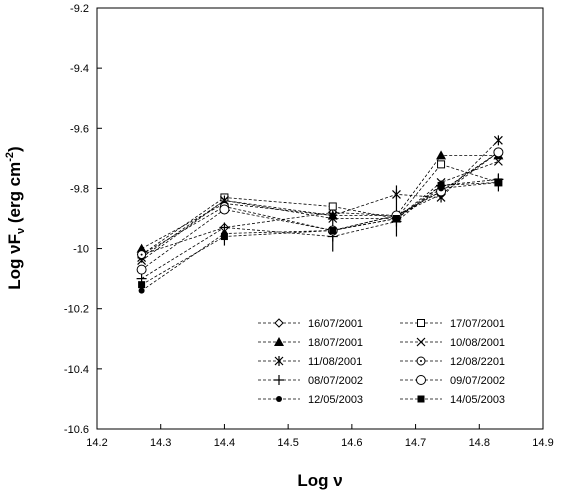  What do you see at coordinates (542, 443) in the screenshot?
I see `x-tick-label: 14.9` at bounding box center [542, 443].